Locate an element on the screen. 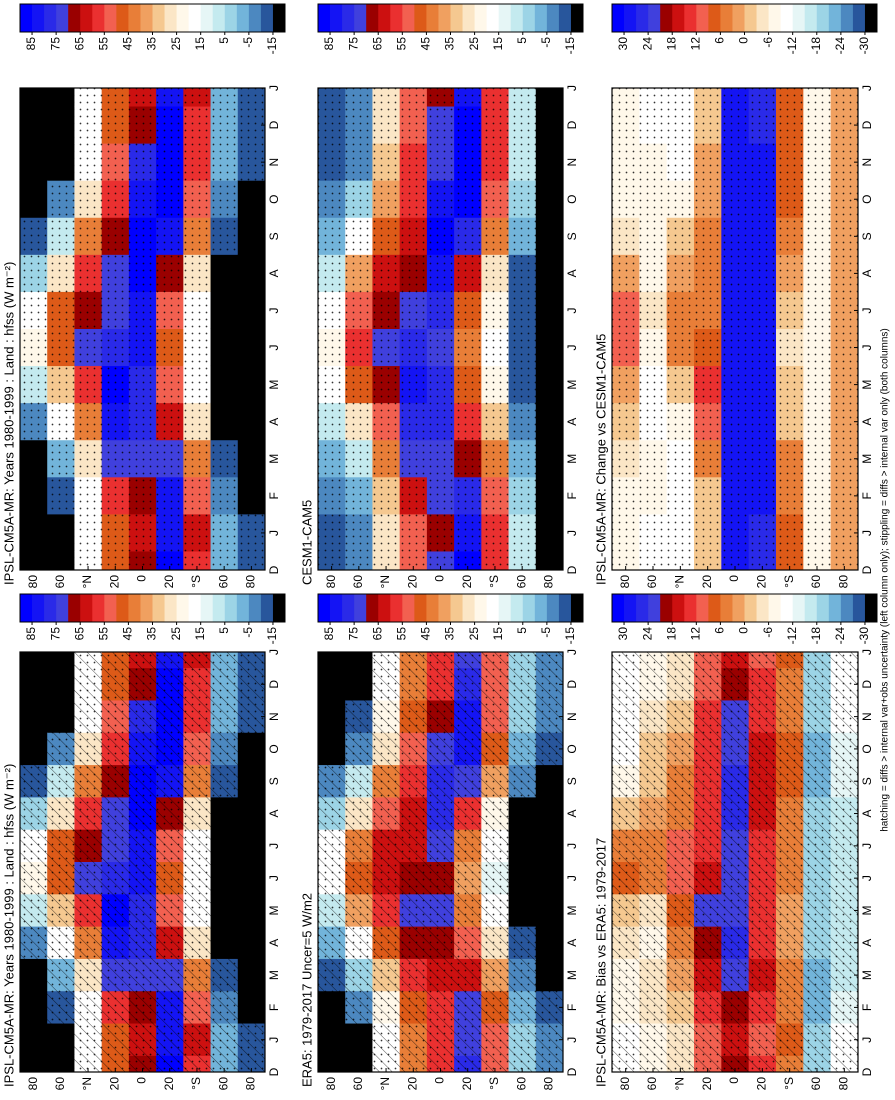 This screenshot has height=1100, width=895. colorbar-label: 12 is located at coordinates (695, 44).